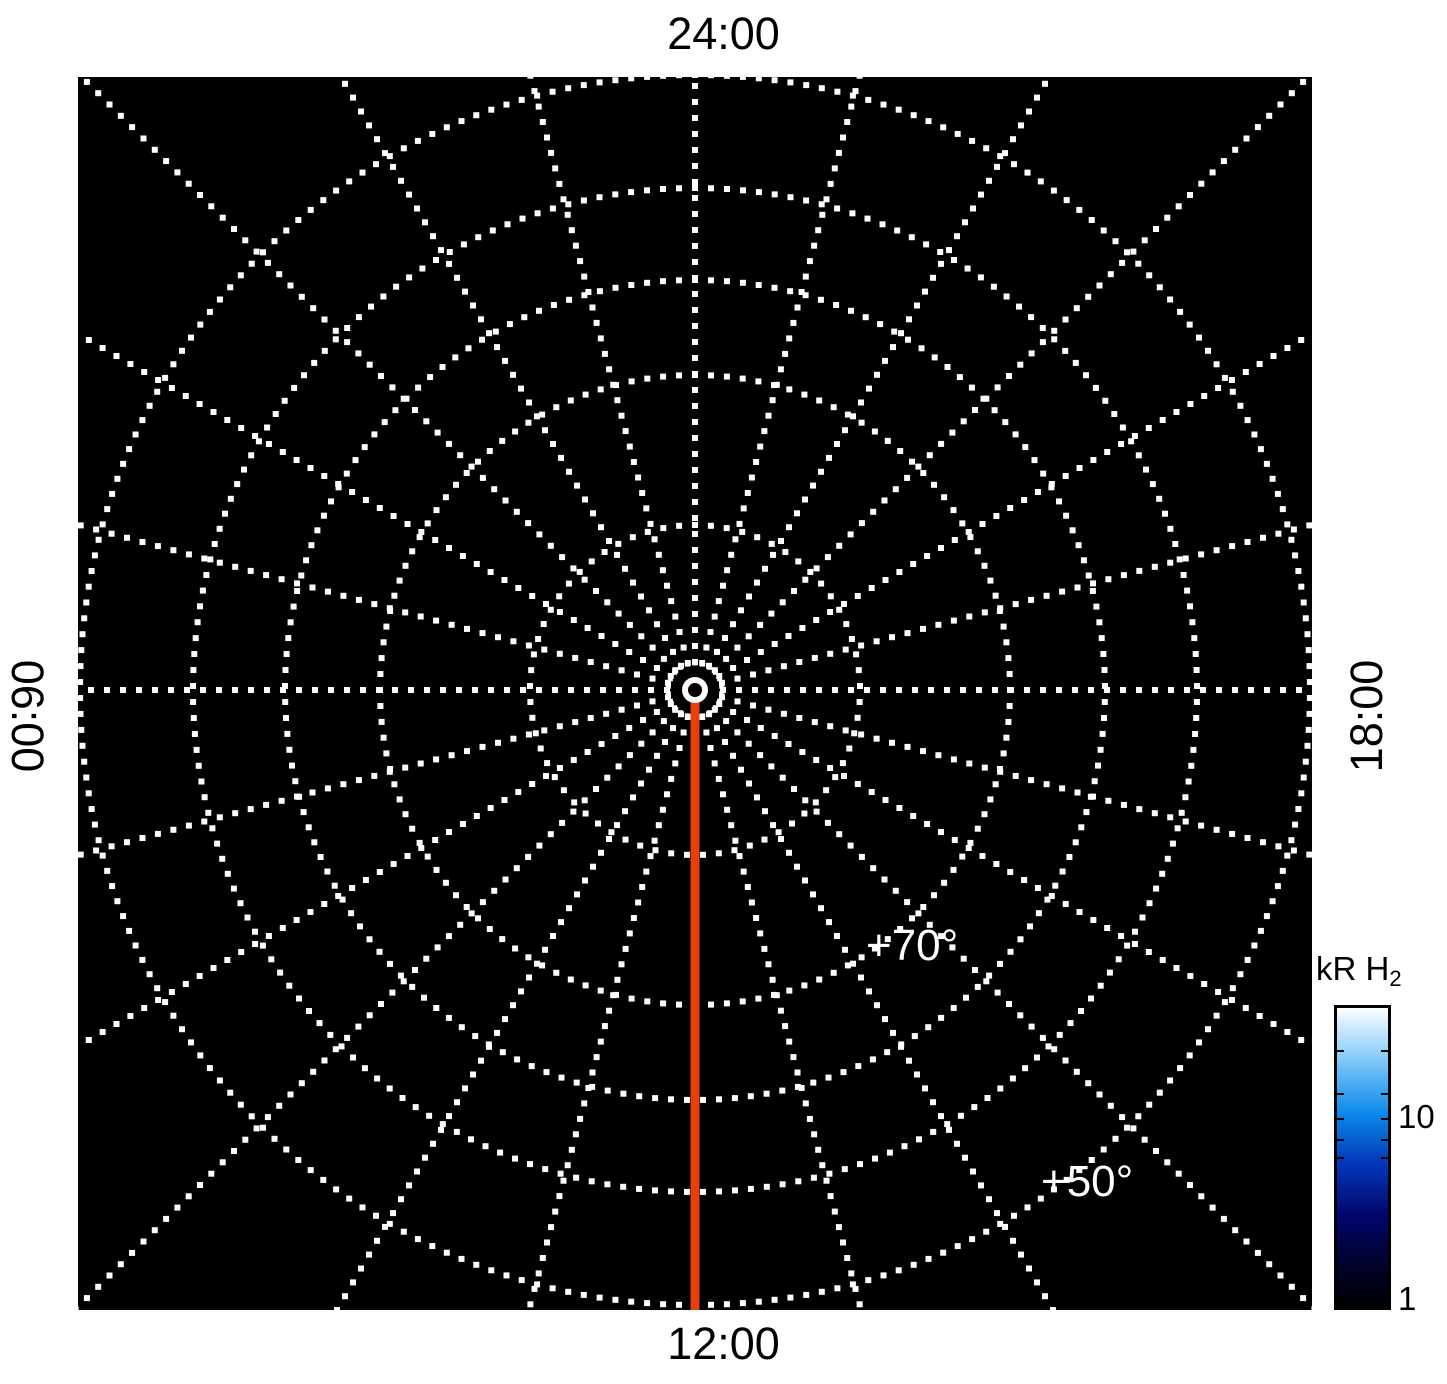  What do you see at coordinates (1386, 1158) in the screenshot?
I see `colorbar-tick-minor-f` at bounding box center [1386, 1158].